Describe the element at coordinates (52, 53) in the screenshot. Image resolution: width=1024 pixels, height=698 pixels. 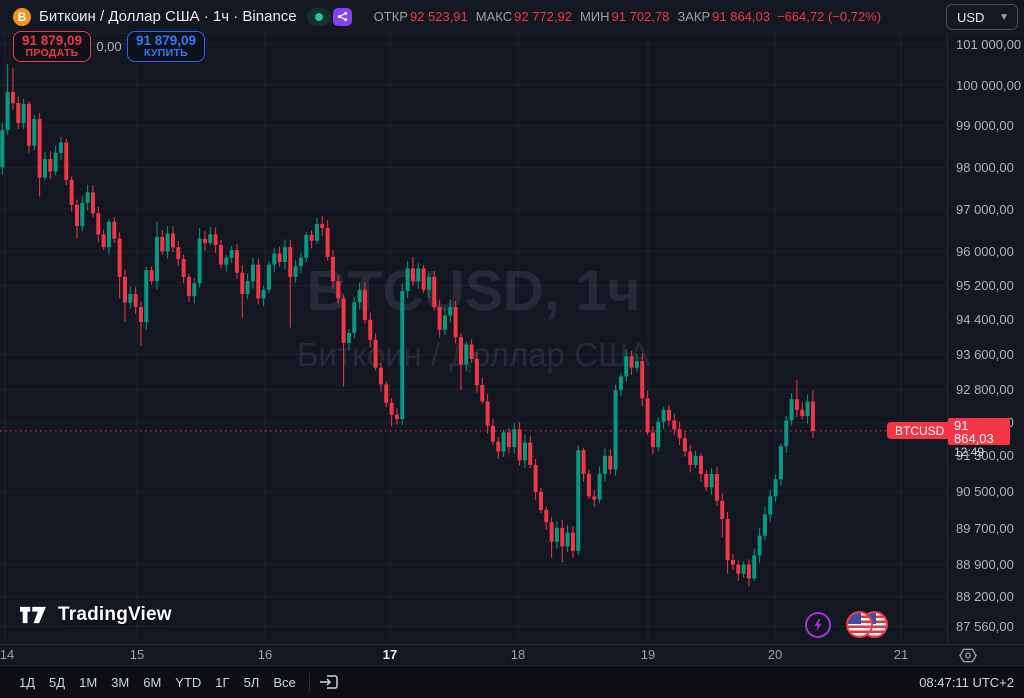
I see `sell-label: ПРОДАТЬ` at that location.